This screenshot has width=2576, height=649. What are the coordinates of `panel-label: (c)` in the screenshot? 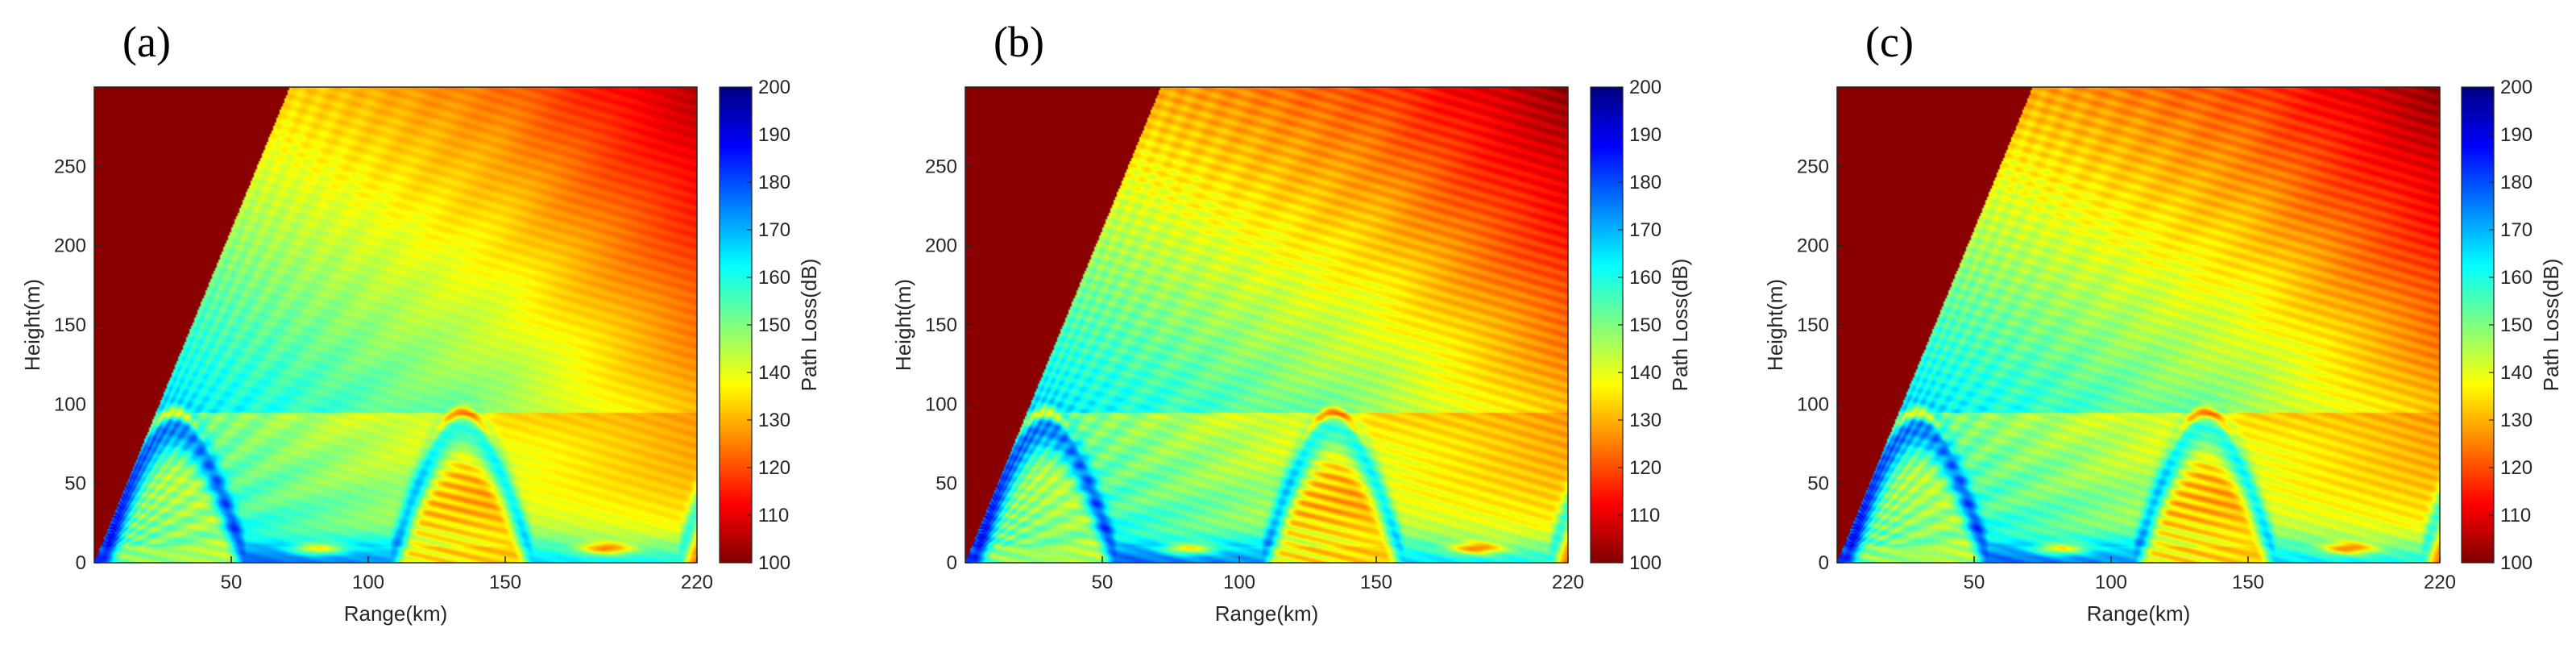 It's located at (1889, 42).